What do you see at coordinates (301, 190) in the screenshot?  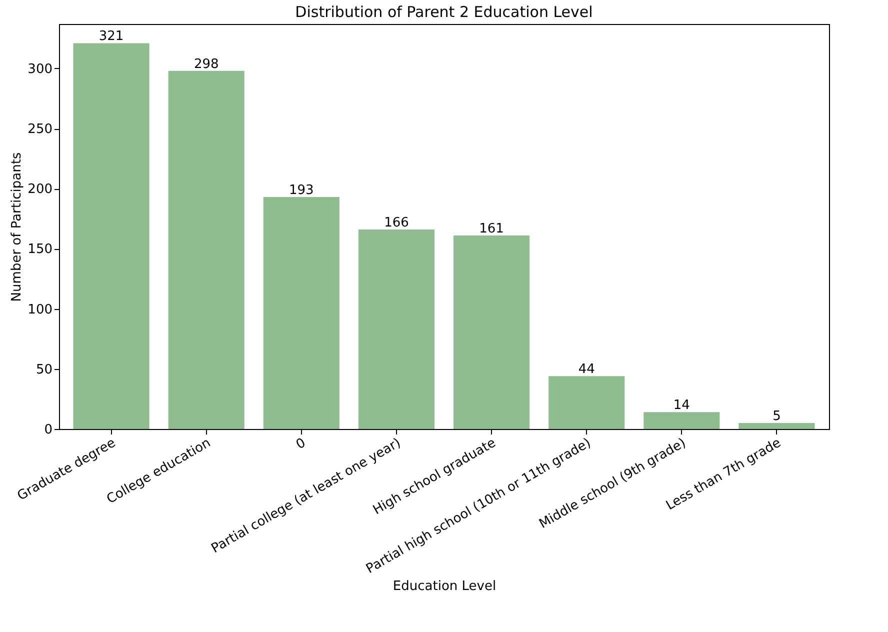 I see `data-label: 193` at bounding box center [301, 190].